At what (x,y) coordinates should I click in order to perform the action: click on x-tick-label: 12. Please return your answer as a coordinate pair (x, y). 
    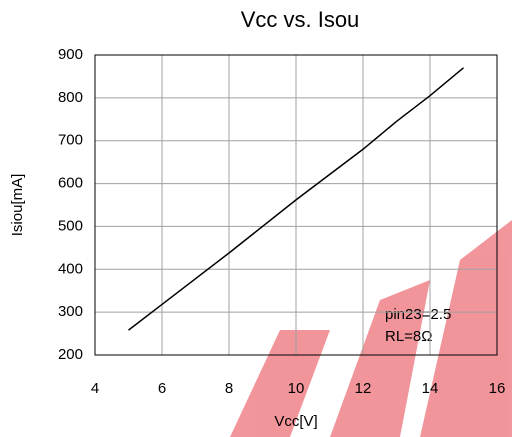
    Looking at the image, I should click on (363, 388).